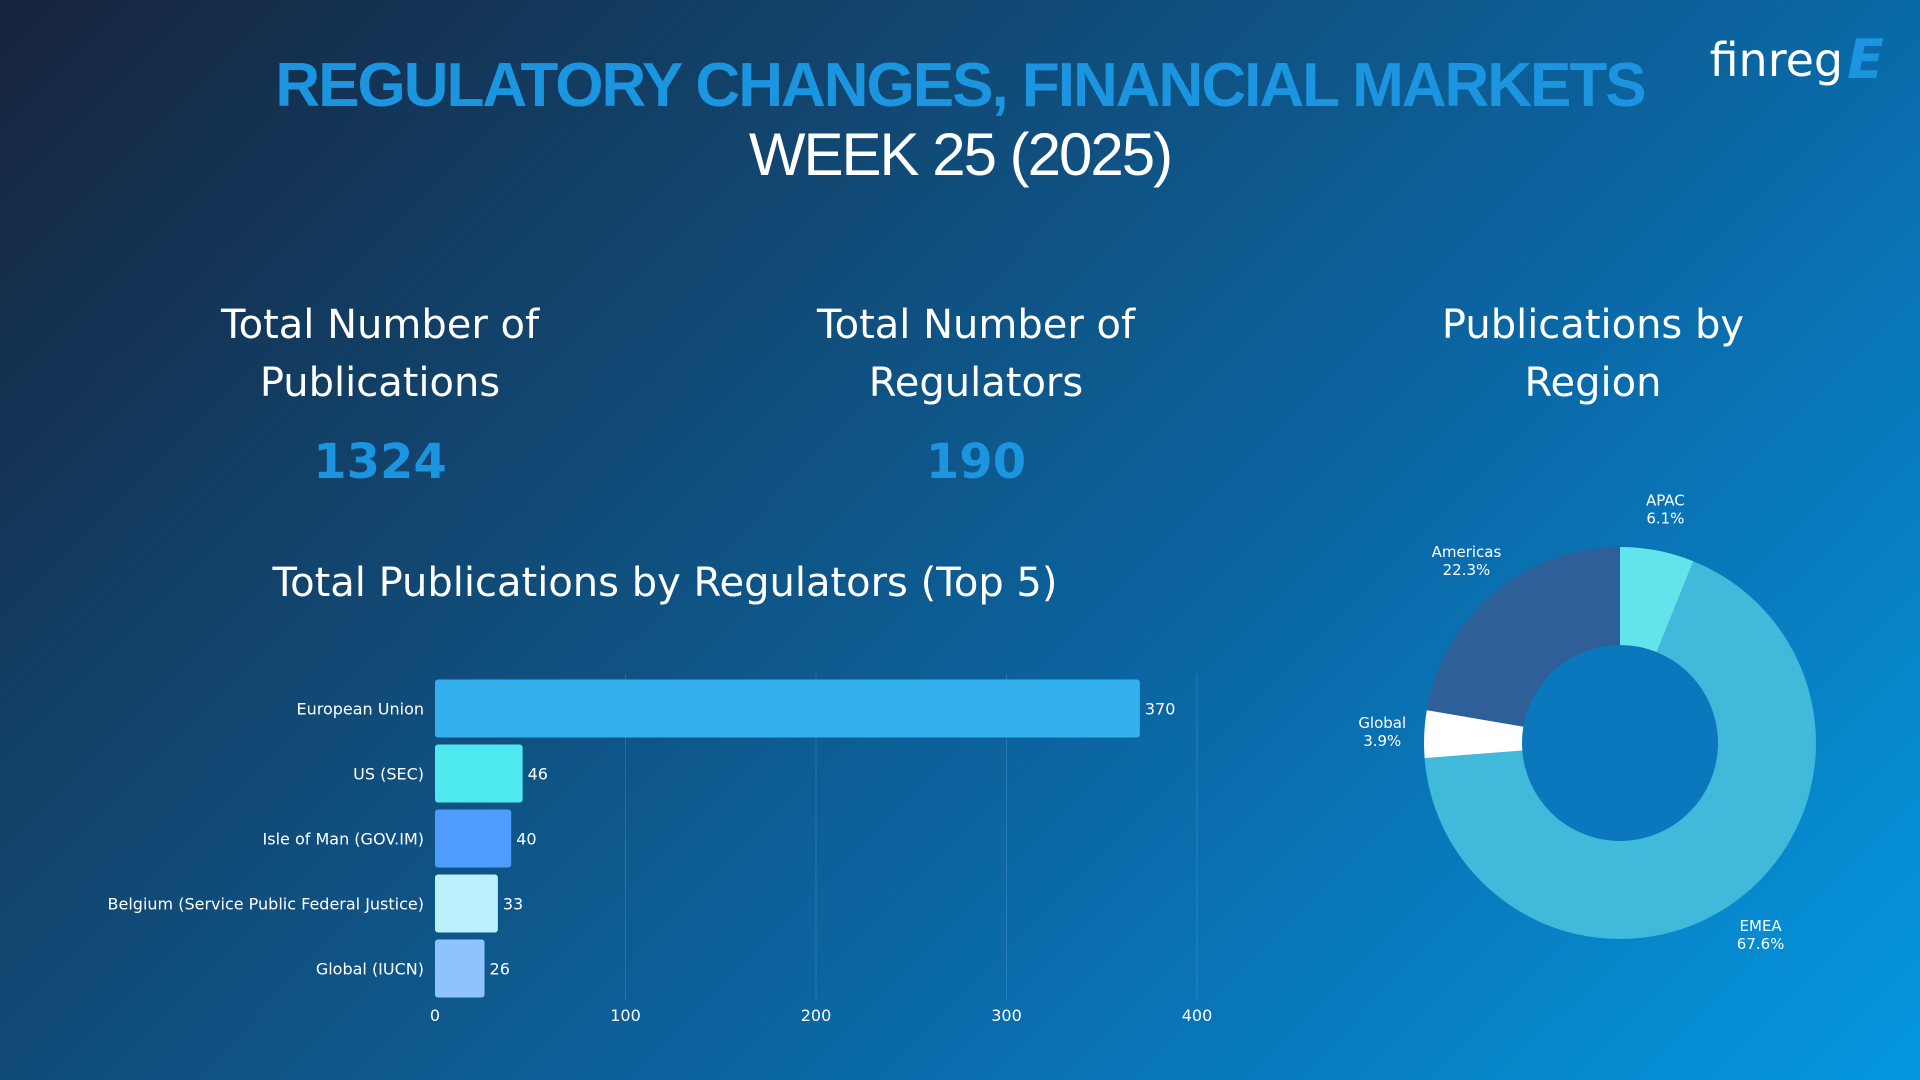 The width and height of the screenshot is (1920, 1080). What do you see at coordinates (1593, 383) in the screenshot?
I see `region-title-line2: Region` at bounding box center [1593, 383].